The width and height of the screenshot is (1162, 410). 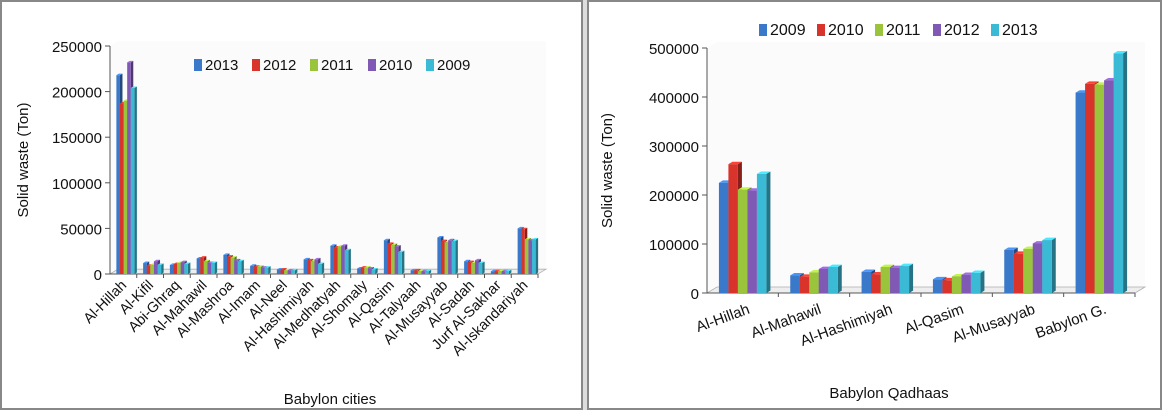 What do you see at coordinates (674, 98) in the screenshot?
I see `y-tick-label: 400000` at bounding box center [674, 98].